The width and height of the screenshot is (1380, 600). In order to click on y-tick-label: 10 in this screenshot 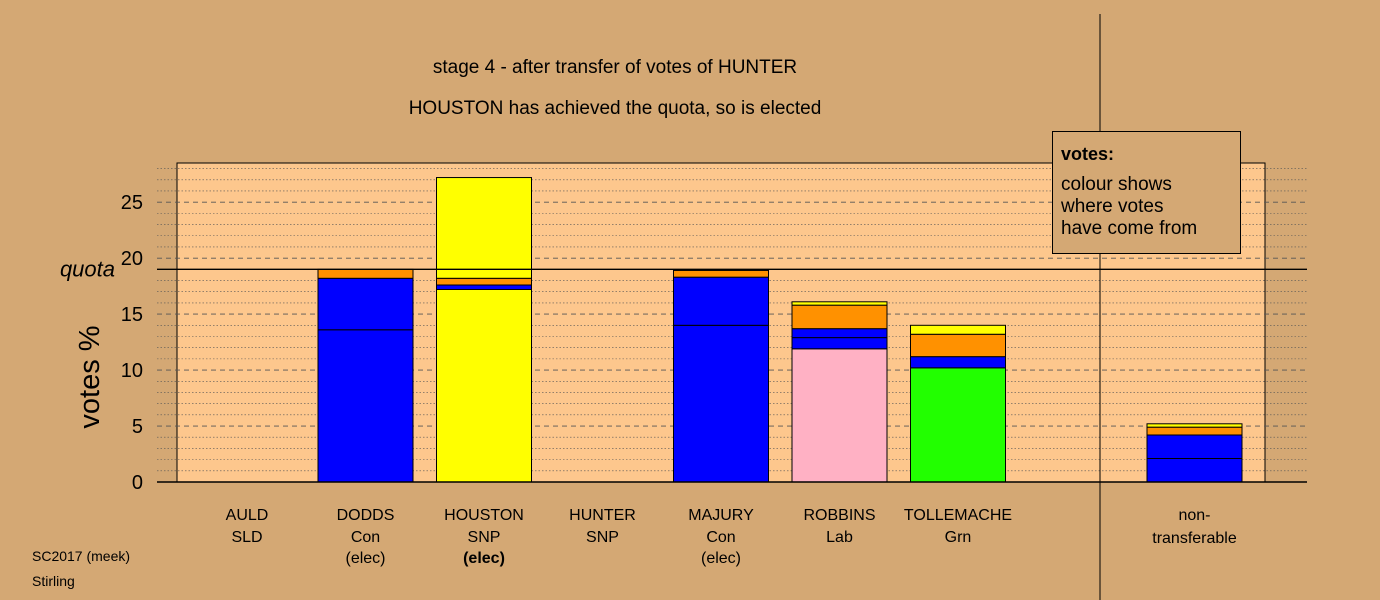, I will do `click(132, 371)`.